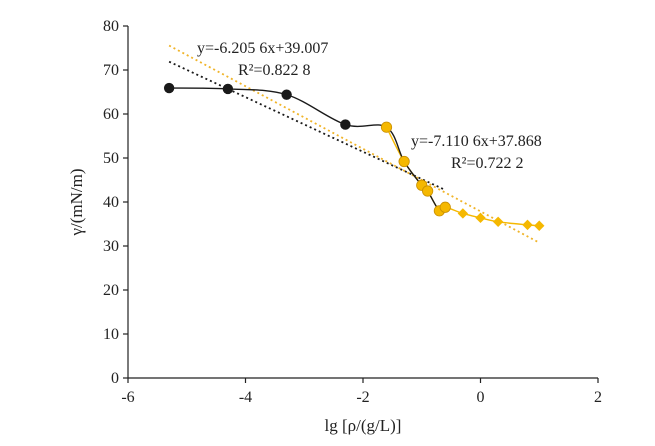  I want to click on fit-1-r2: R²=0.822 8, so click(274, 70).